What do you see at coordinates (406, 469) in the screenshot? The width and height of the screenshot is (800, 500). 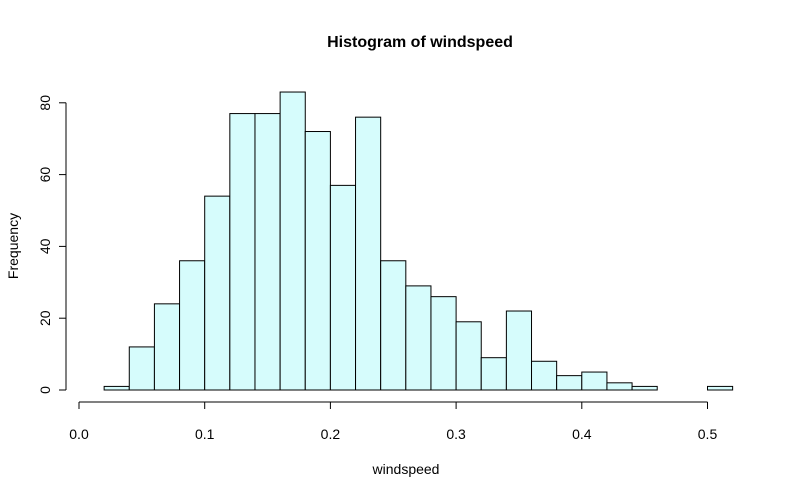 I see `x-axis-label: windspeed` at bounding box center [406, 469].